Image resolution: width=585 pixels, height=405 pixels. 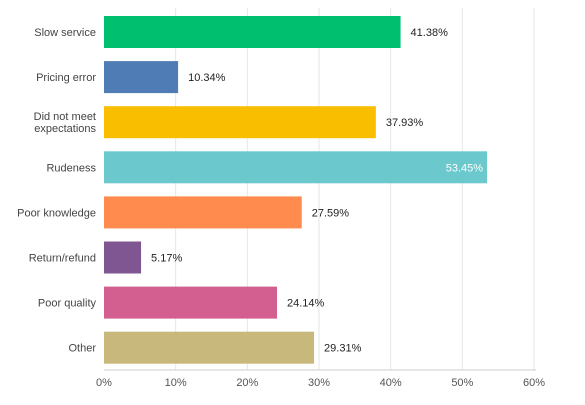 I want to click on x-axis-ticks: 0% 10% 20% 30% 40% 50% 60%, so click(x=320, y=383).